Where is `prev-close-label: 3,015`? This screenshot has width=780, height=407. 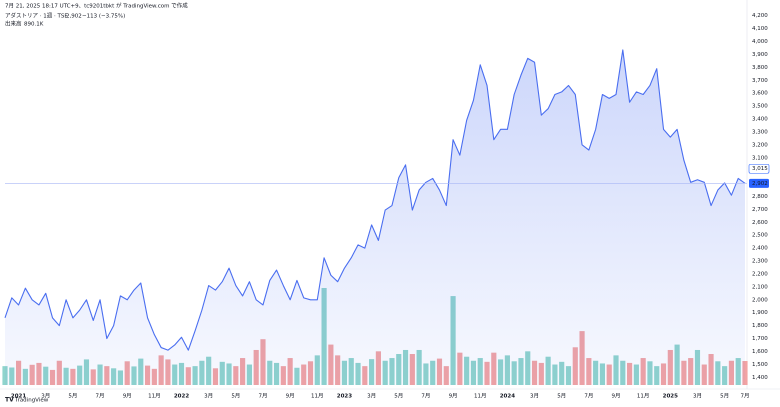
prev-close-label: 3,015 is located at coordinates (760, 169).